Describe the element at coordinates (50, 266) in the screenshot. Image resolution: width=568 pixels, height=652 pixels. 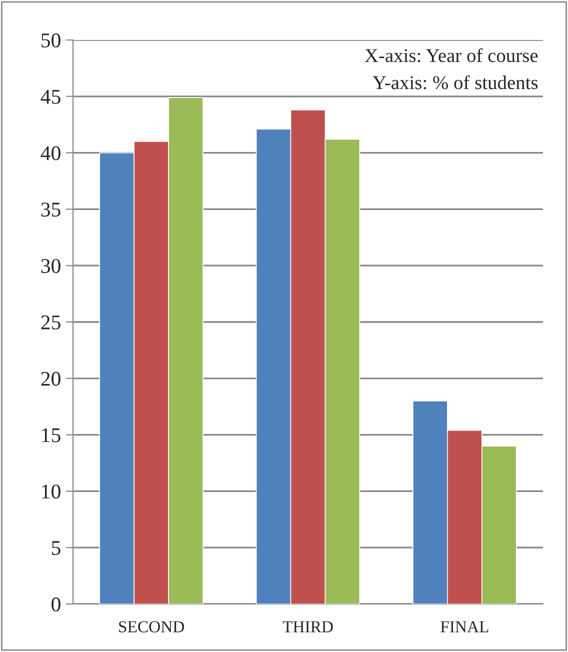
I see `y-tick-label: 30` at that location.